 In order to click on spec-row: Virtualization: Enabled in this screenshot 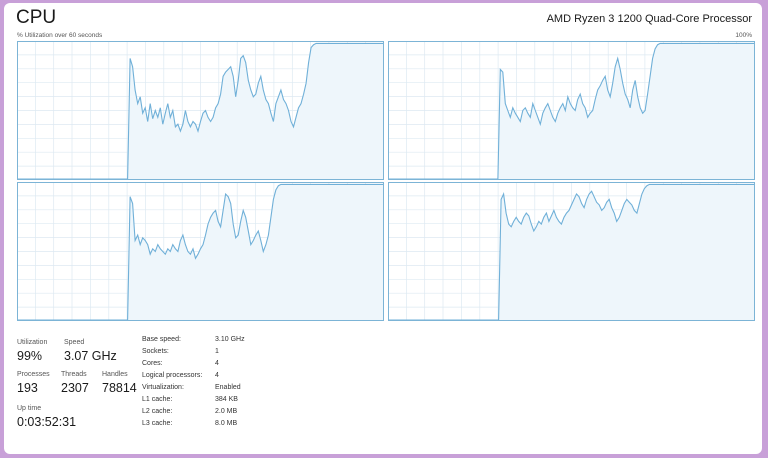, I will do `click(222, 390)`.